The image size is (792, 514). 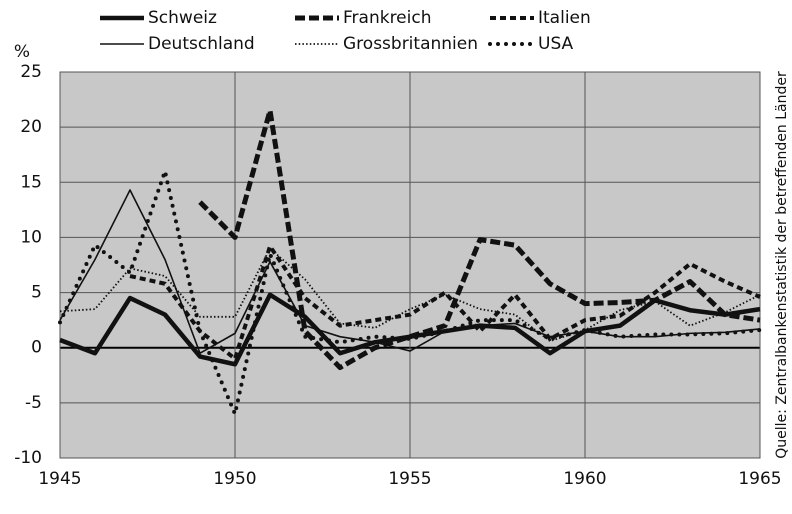 I want to click on x-tick-label: 1955, so click(x=409, y=479).